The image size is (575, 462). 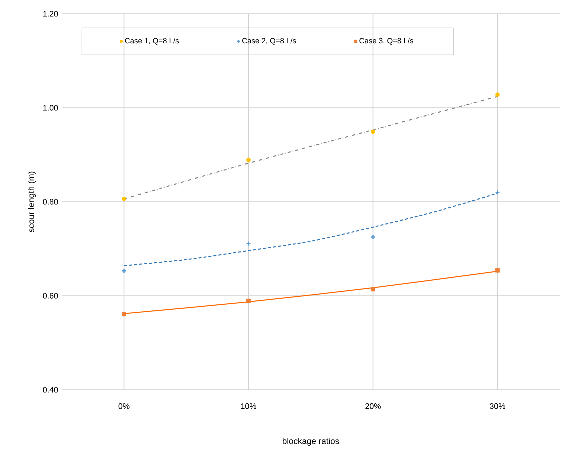 I want to click on y-tick-label: 1.20, so click(x=51, y=14).